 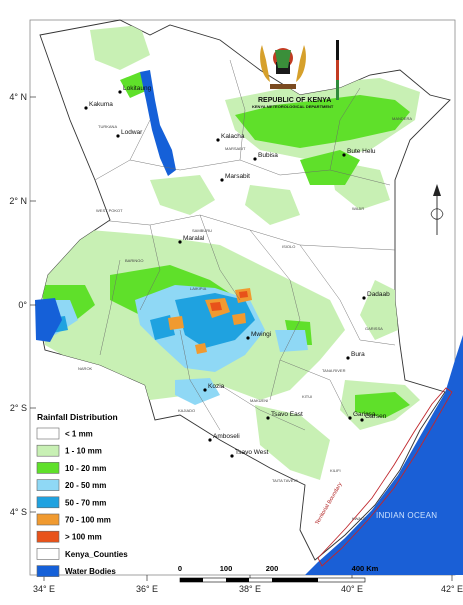 What do you see at coordinates (252, 452) in the screenshot?
I see `town-label: Tsavo West` at bounding box center [252, 452].